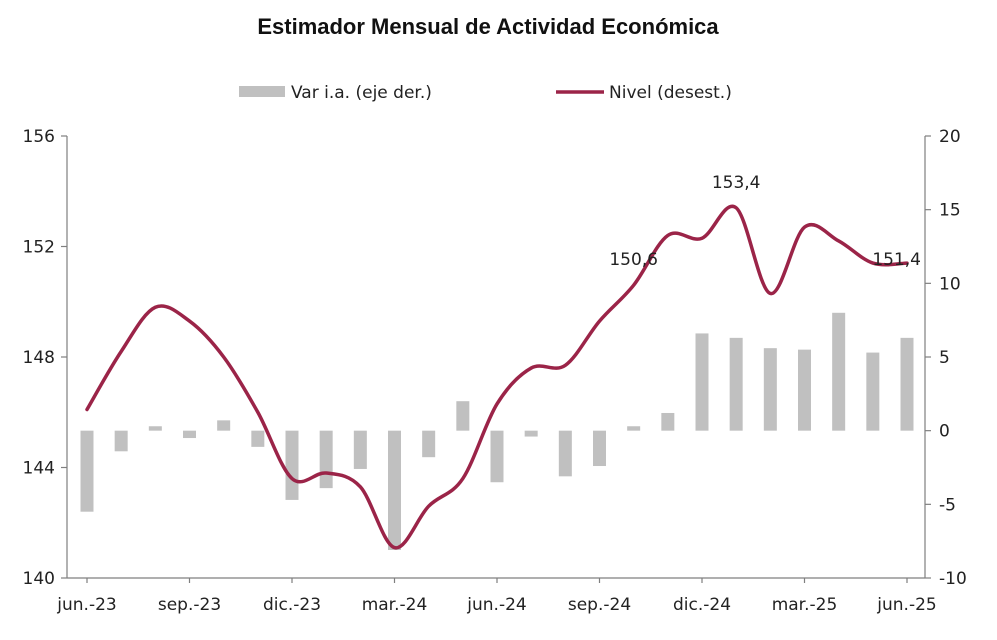 The image size is (997, 640). I want to click on x-tick-label: jun.-25, so click(906, 605).